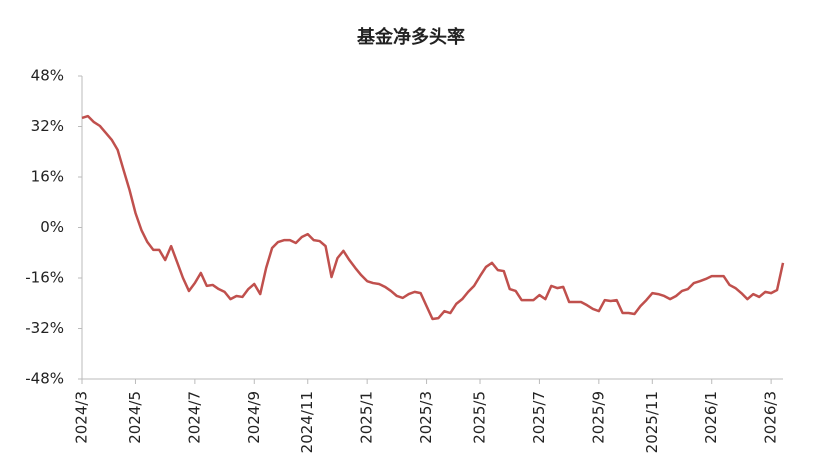  I want to click on y-tick-label: 0%, so click(52, 227).